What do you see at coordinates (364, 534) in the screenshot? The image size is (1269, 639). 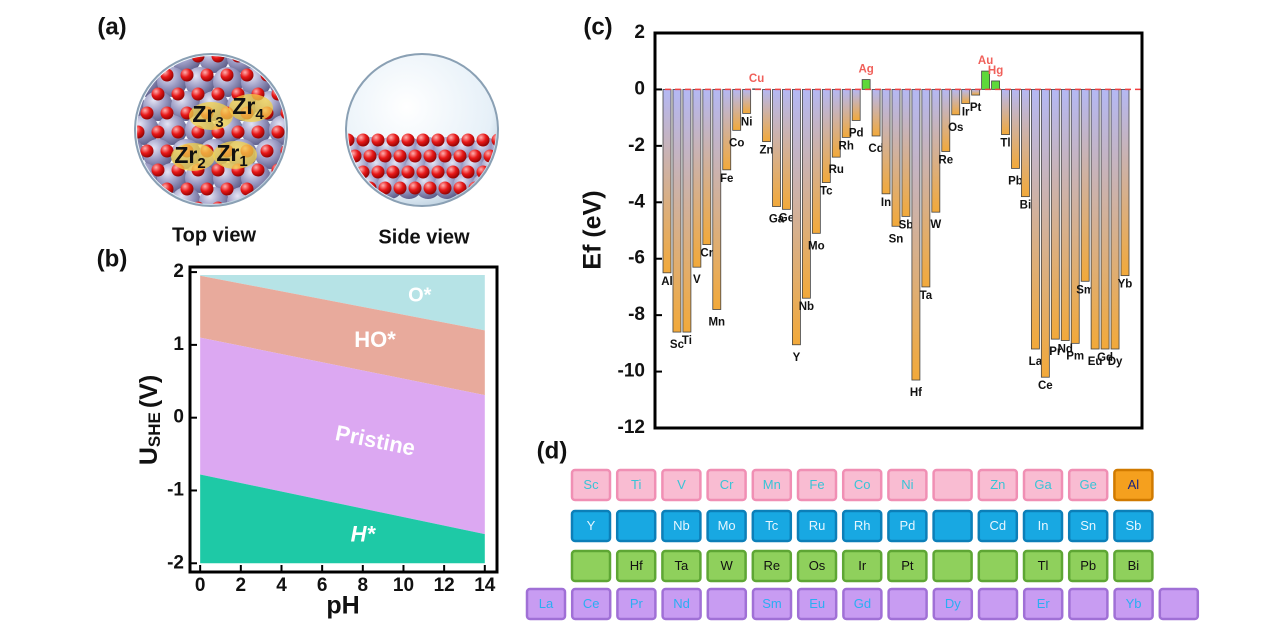 I see `region-label: H*` at bounding box center [364, 534].